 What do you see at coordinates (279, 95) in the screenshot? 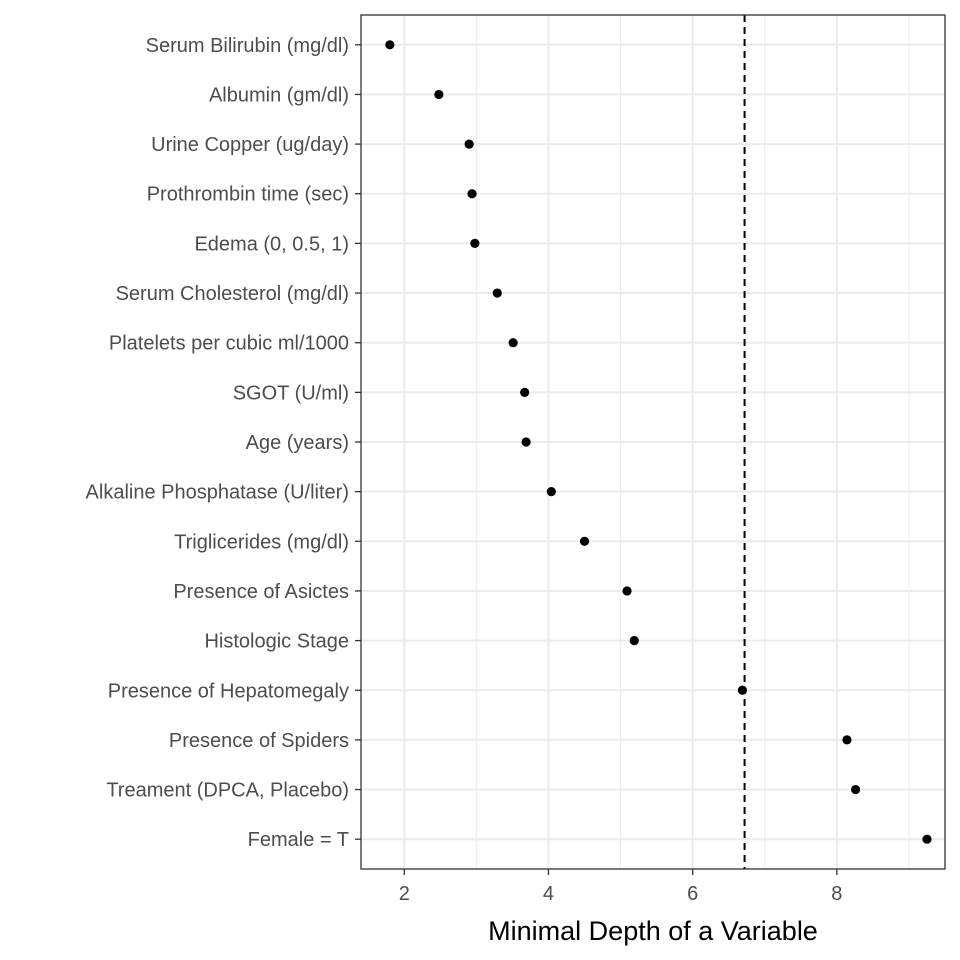
I see `y-tick-label: Albumin (gm/dl)` at bounding box center [279, 95].